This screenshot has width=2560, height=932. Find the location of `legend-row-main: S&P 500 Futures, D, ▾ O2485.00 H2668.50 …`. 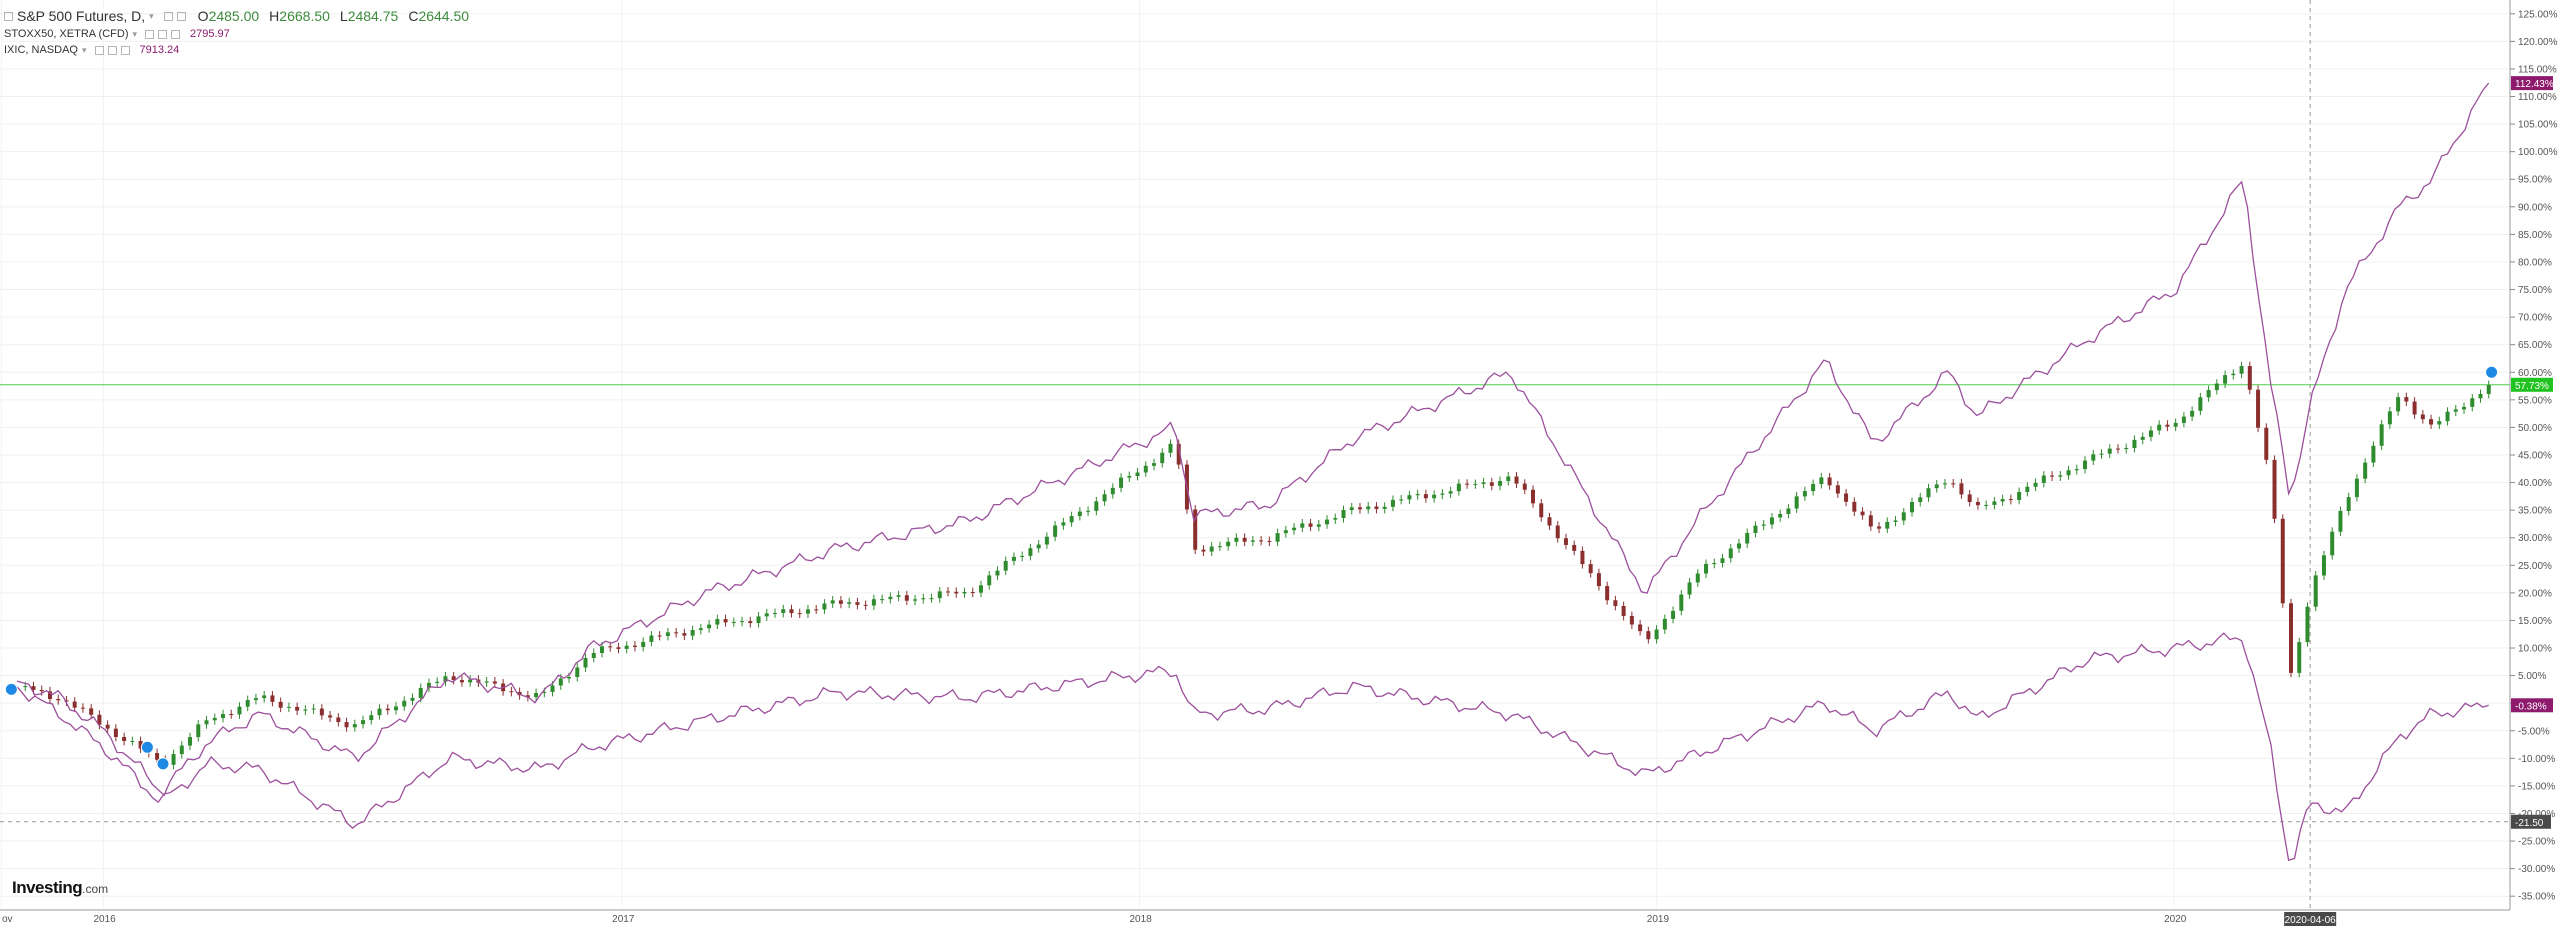

legend-row-main: S&P 500 Futures, D, ▾ O2485.00 H2668.50 … is located at coordinates (236, 16).